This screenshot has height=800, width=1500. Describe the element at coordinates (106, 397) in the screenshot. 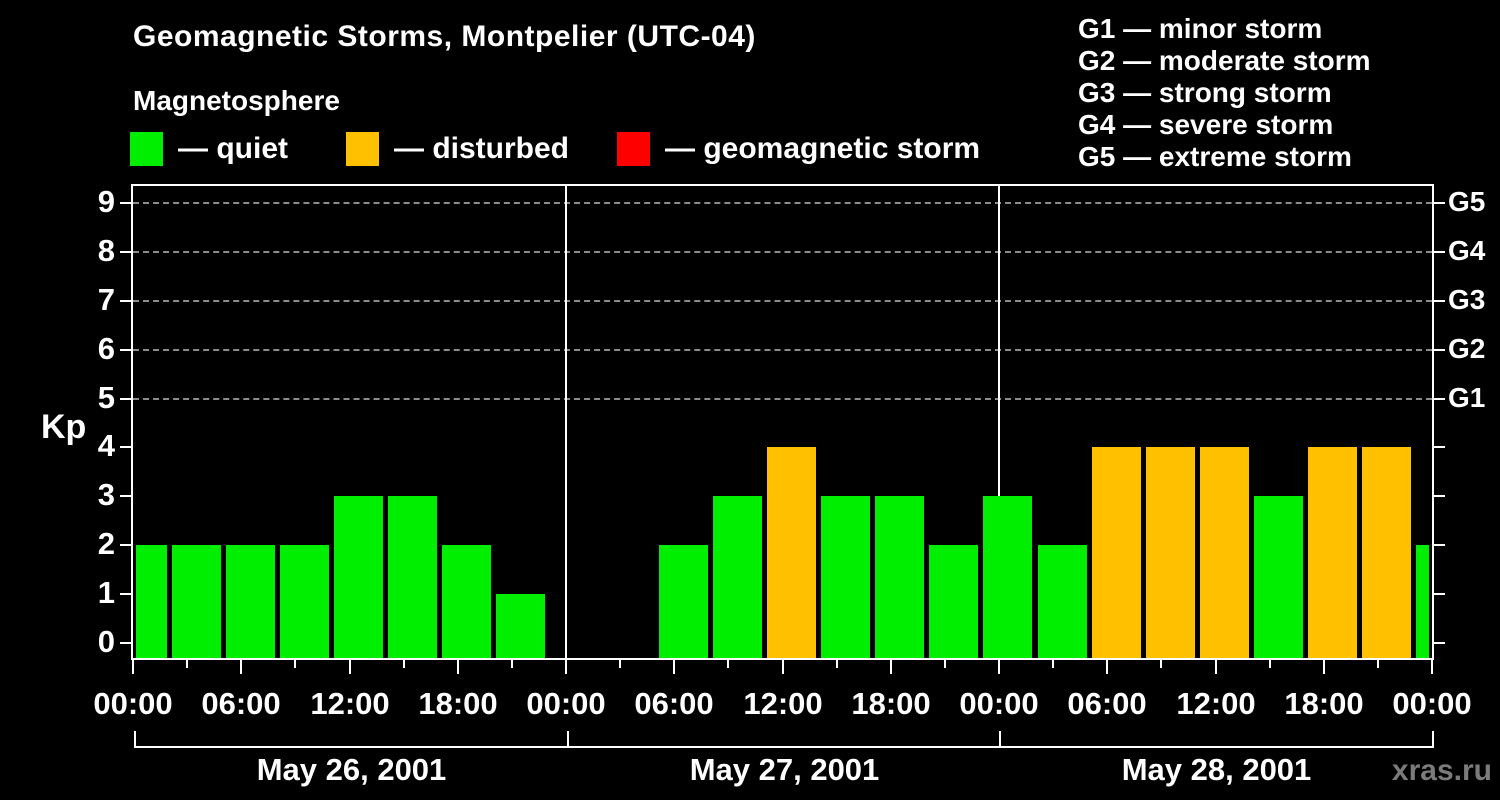

I see `y-tick-label-5: 5` at that location.